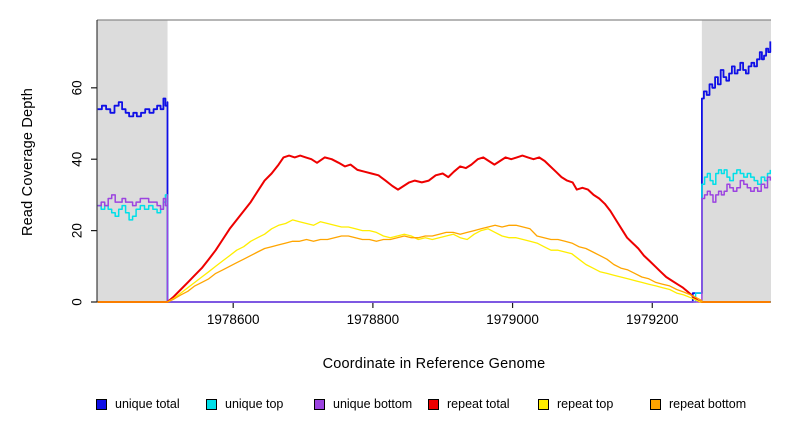 The image size is (792, 432). What do you see at coordinates (373, 319) in the screenshot?
I see `x-tick-label: 1978800` at bounding box center [373, 319].